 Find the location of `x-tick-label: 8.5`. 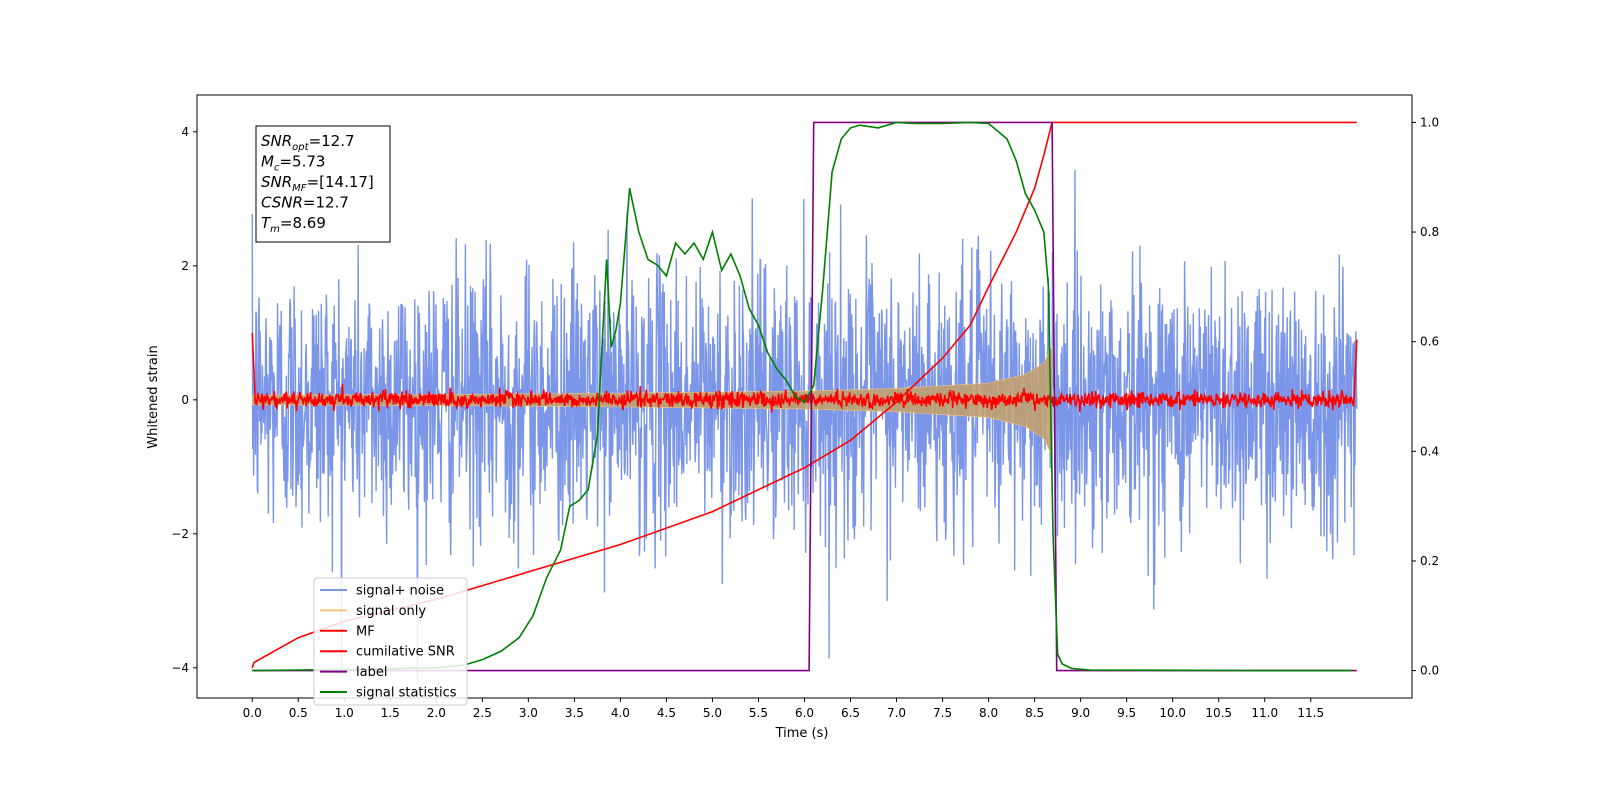

x-tick-label: 8.5 is located at coordinates (1034, 713).